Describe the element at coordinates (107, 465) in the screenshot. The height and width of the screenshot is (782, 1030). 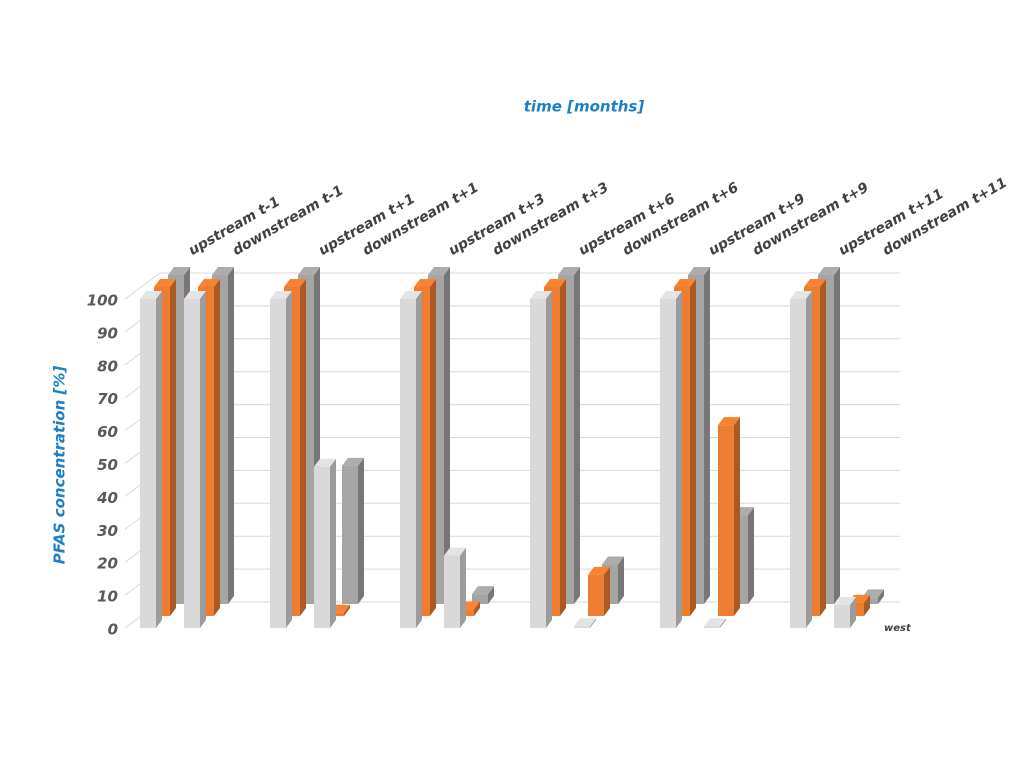
I see `y-tick-label: 50` at that location.